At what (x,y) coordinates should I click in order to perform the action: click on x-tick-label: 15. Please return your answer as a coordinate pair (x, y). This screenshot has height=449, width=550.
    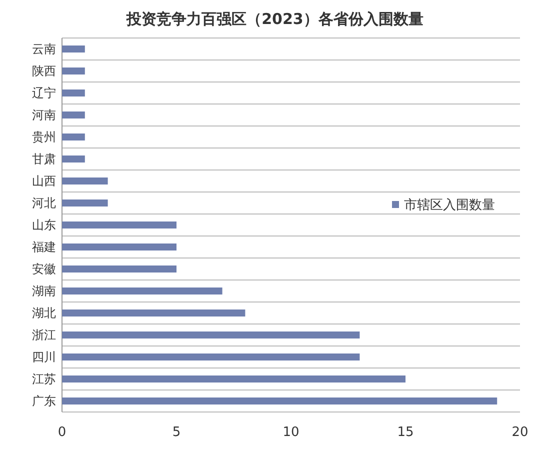
    Looking at the image, I should click on (405, 432).